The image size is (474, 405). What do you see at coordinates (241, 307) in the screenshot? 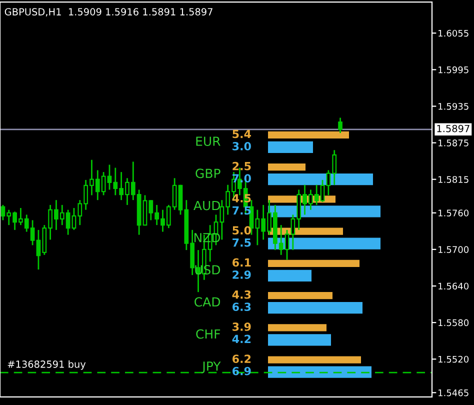
I see `data-label: 6.3` at bounding box center [241, 307].